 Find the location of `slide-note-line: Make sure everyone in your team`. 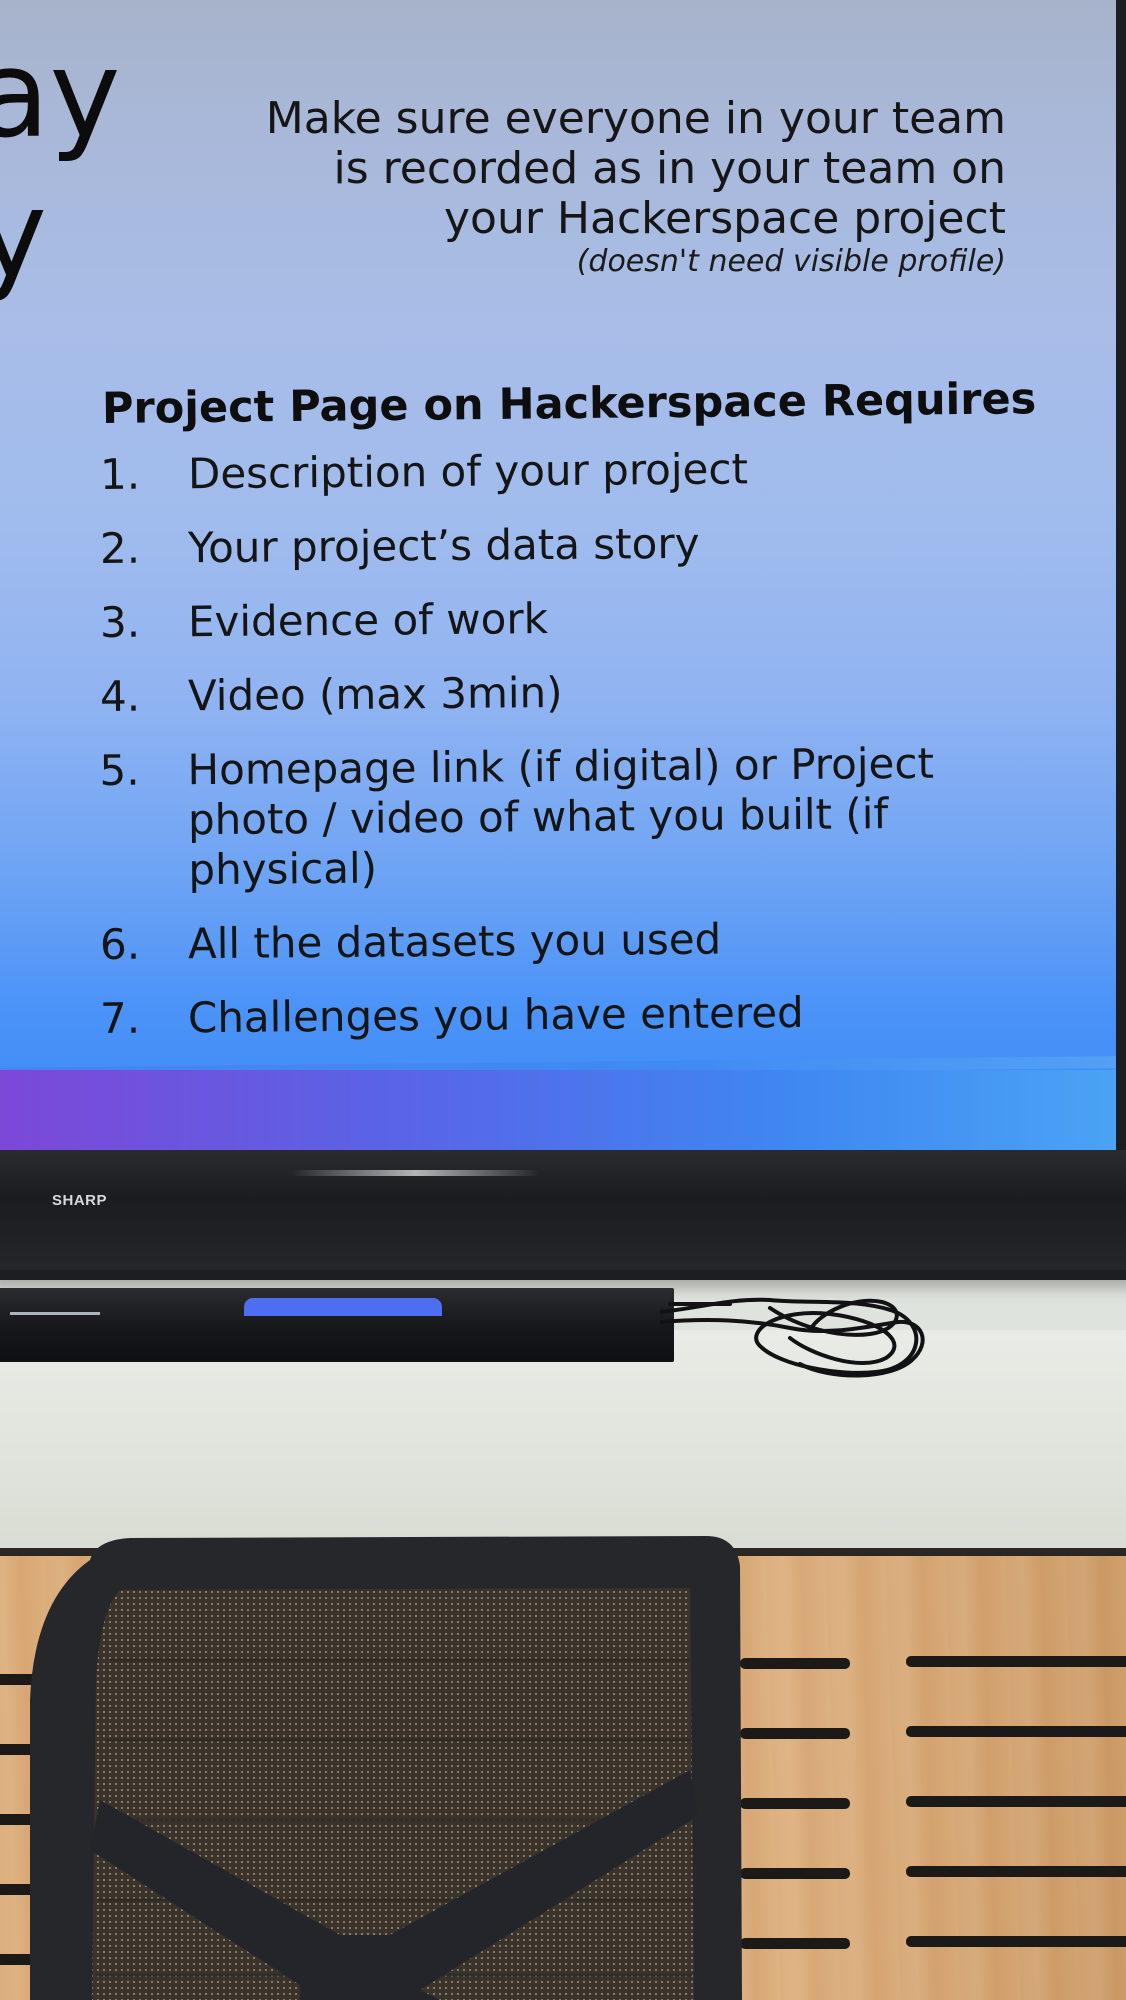

slide-note-line: Make sure everyone in your team is located at coordinates (635, 118).